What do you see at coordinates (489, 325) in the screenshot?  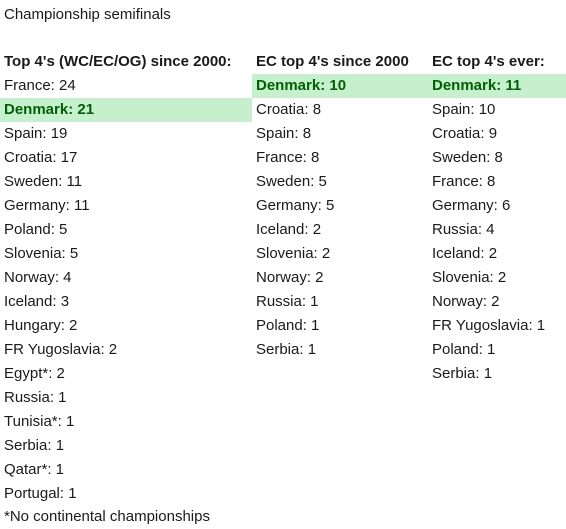 I see `list-item: FR Yugoslavia: 1` at bounding box center [489, 325].